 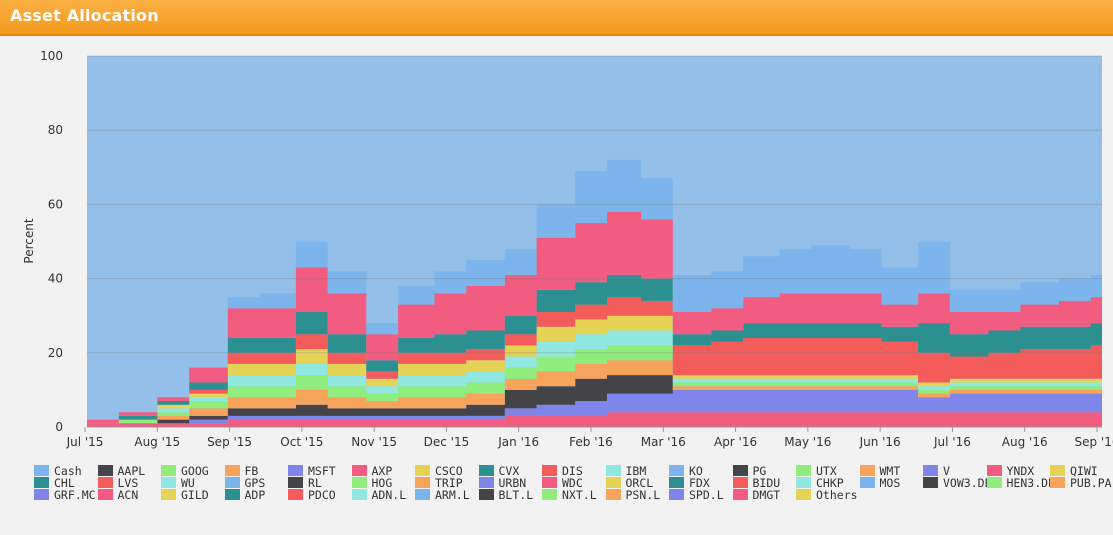 I want to click on legend-label: WDC, so click(x=572, y=483).